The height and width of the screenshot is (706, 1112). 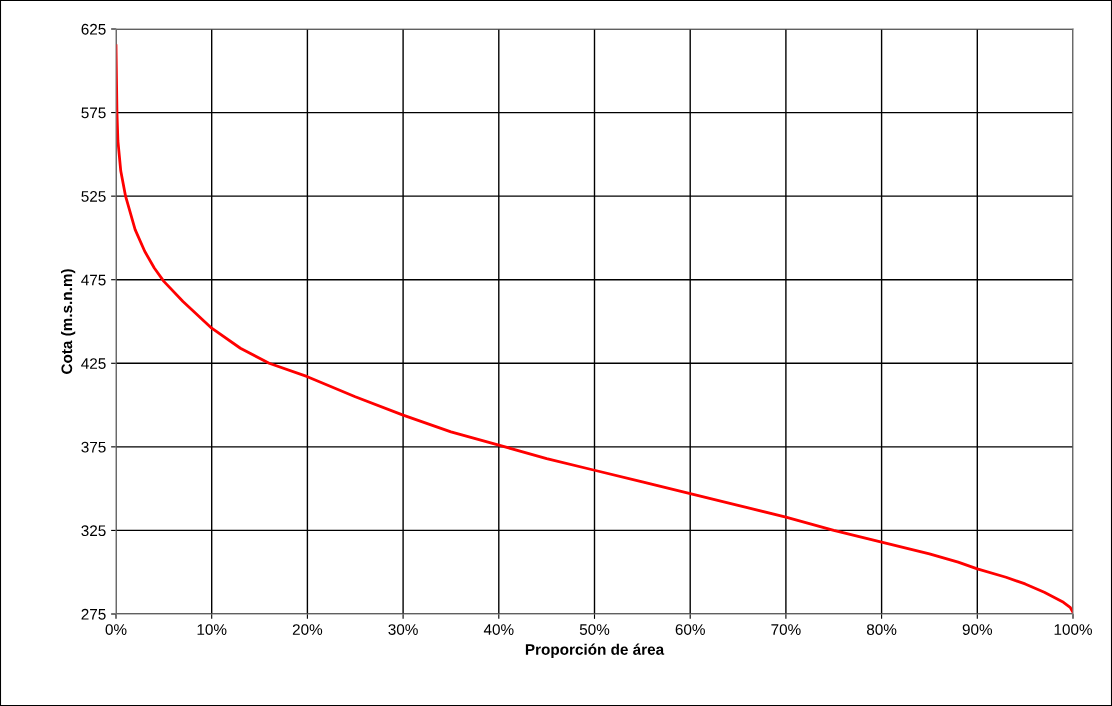 I want to click on y-tick-label: 325, so click(x=93, y=531).